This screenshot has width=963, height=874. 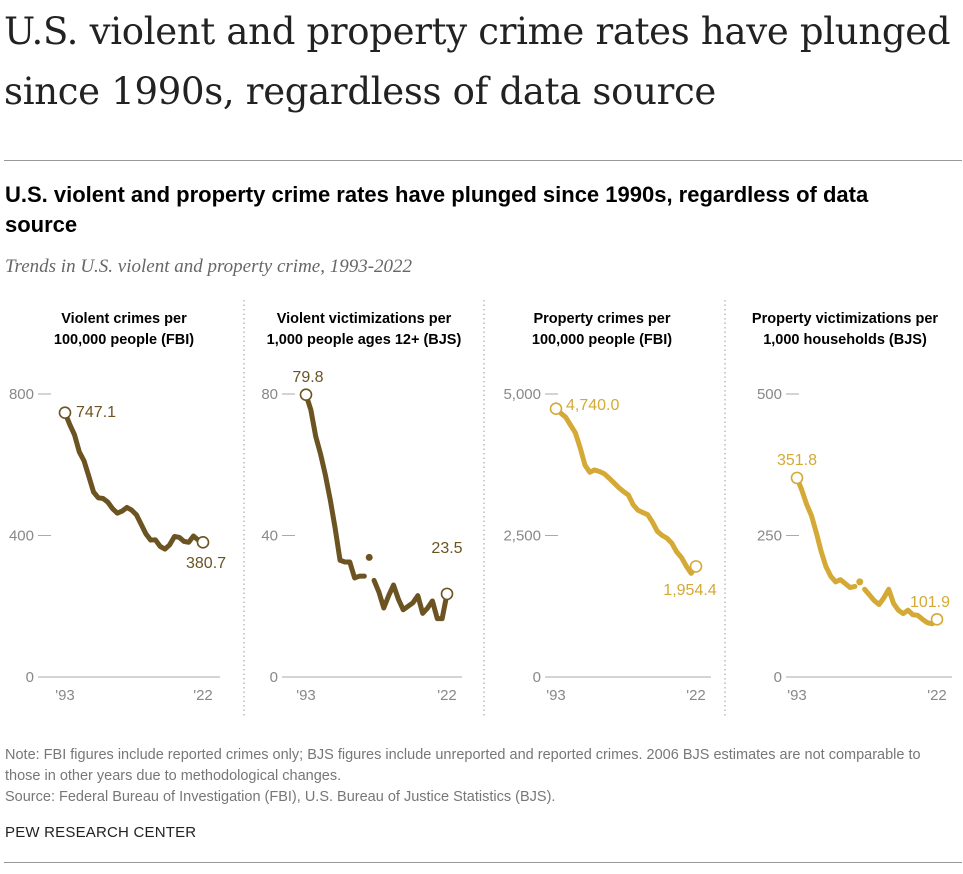 What do you see at coordinates (602, 330) in the screenshot?
I see `panel-title-property-fbi: Property crimes per 100,000 people (FBI)` at bounding box center [602, 330].